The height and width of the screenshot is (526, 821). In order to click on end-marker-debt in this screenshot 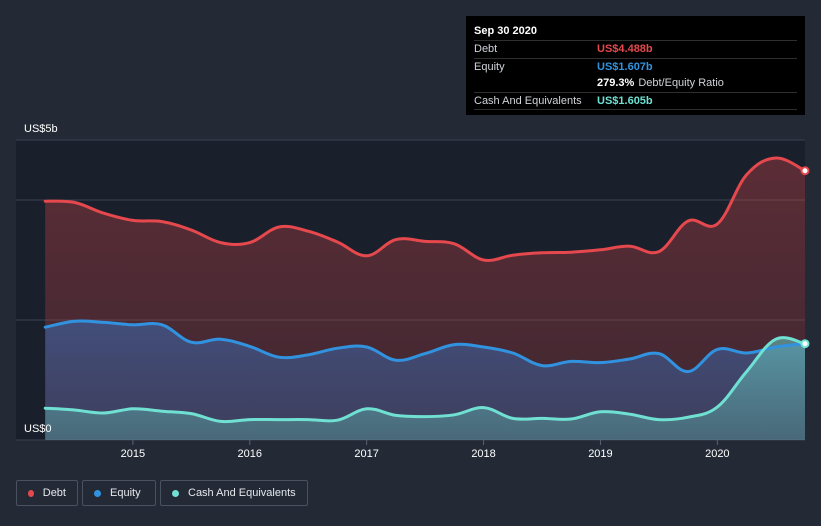, I will do `click(805, 171)`.